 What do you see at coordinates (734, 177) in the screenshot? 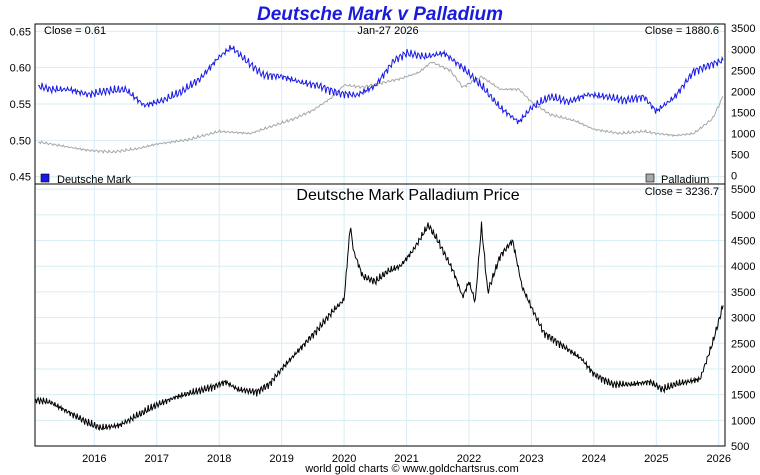
I see `top-right-tick-label: 0` at bounding box center [734, 177].